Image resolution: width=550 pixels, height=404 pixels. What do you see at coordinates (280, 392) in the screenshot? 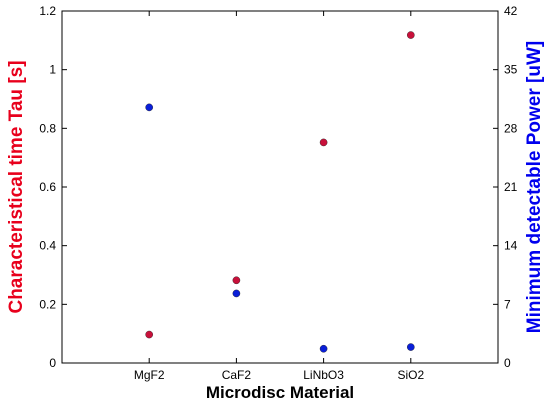
I see `x-axis-title: Microdisc Material` at bounding box center [280, 392].